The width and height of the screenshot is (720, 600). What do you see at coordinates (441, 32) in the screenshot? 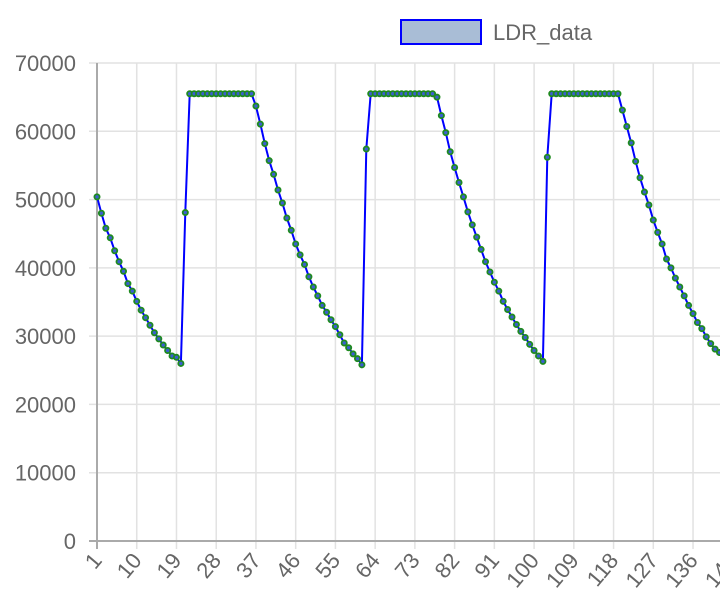
I see `legend-swatch-ldr-data` at bounding box center [441, 32].